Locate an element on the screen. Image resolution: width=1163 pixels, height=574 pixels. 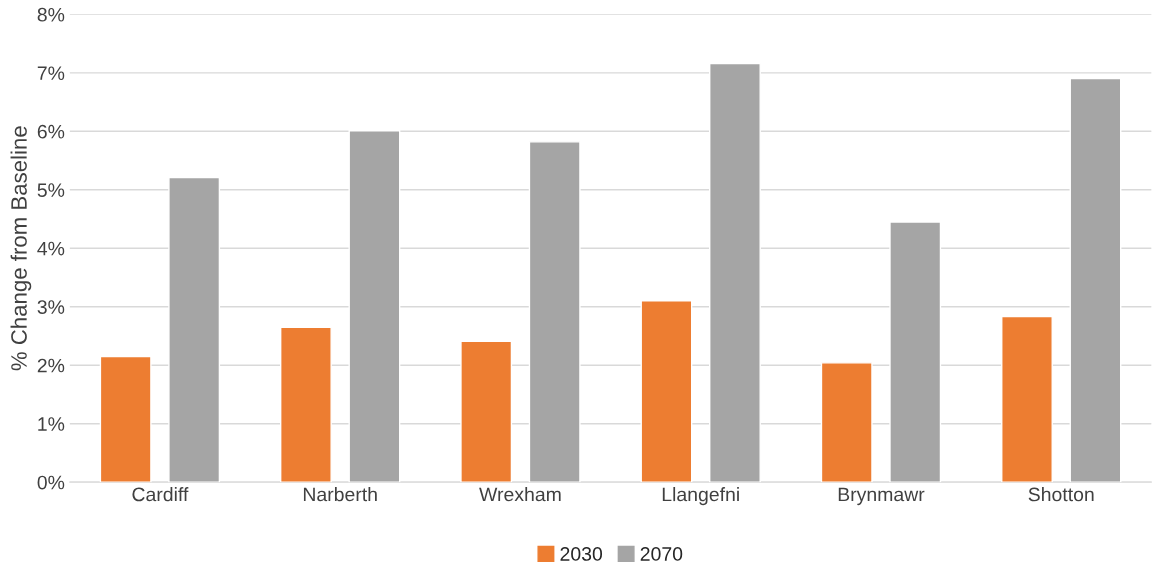
x-tick-label: Wrexham is located at coordinates (520, 494).